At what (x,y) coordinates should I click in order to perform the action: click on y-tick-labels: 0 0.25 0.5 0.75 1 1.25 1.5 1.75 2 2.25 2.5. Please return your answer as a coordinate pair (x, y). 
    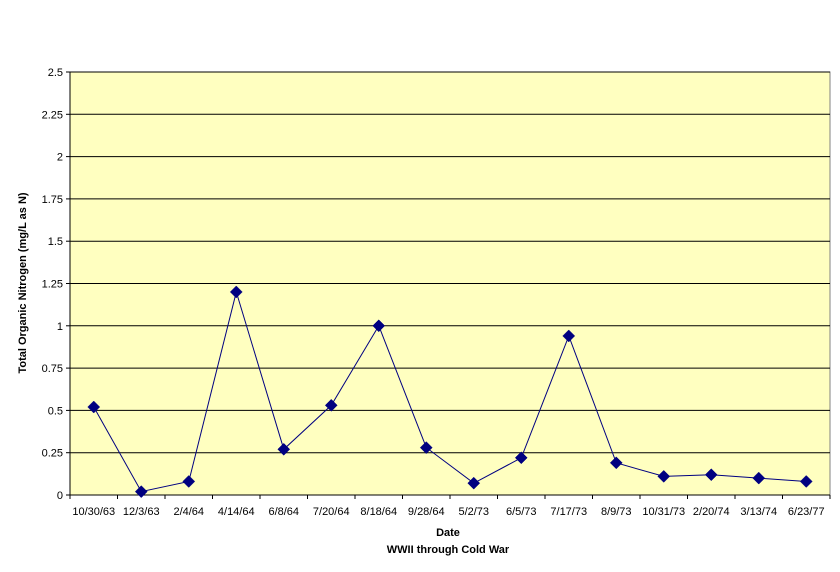
    Looking at the image, I should click on (52, 284).